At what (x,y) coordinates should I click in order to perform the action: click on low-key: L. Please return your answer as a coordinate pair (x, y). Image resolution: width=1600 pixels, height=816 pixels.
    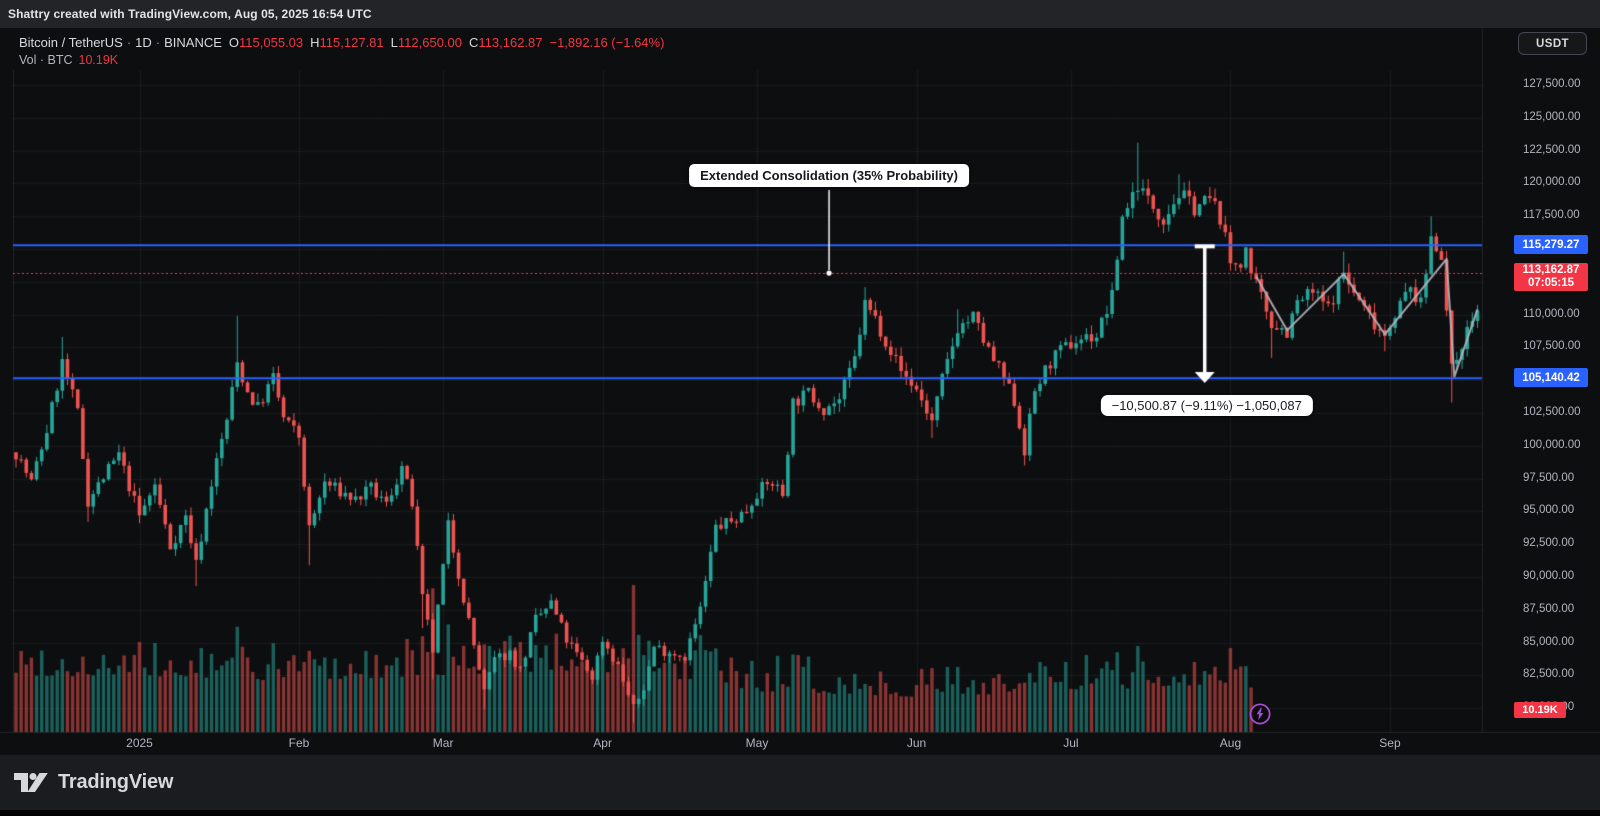
    Looking at the image, I should click on (394, 42).